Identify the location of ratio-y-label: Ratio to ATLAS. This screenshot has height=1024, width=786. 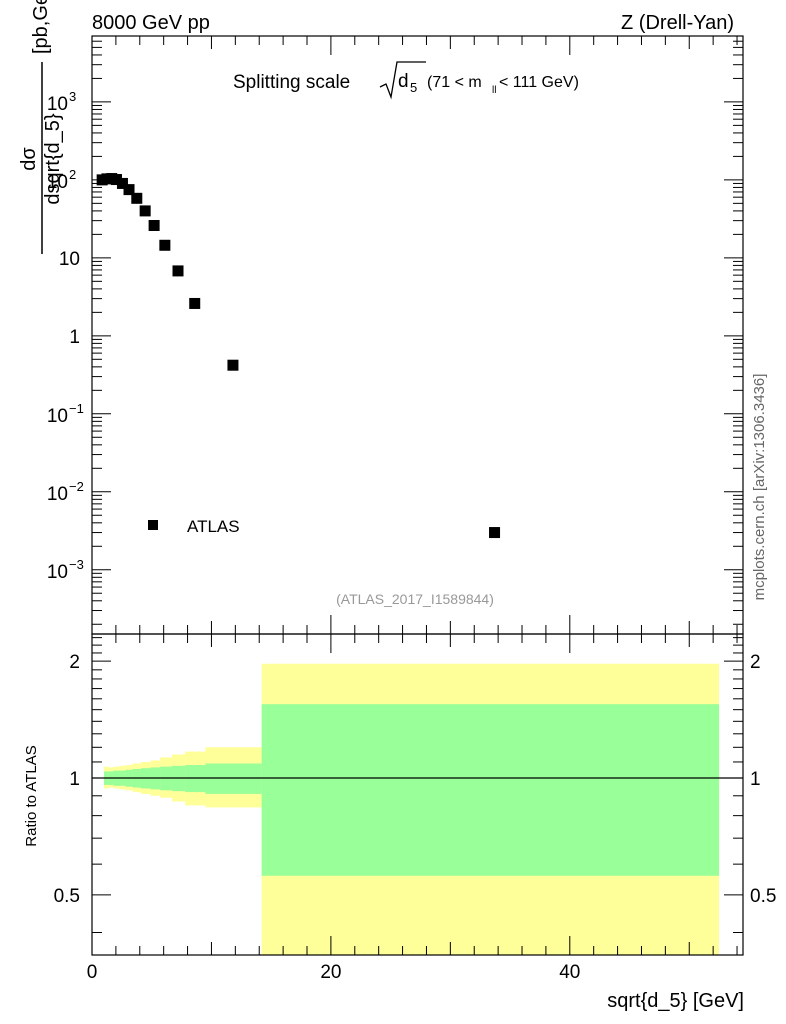
(31, 795).